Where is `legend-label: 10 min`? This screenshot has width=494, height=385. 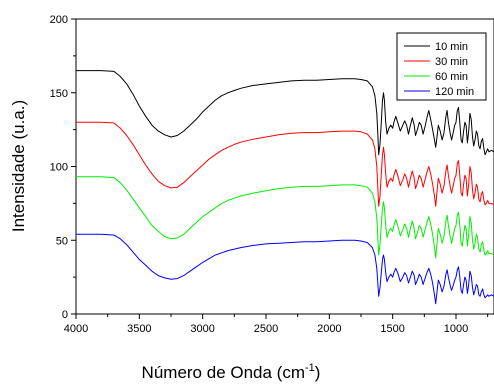 legend-label: 10 min is located at coordinates (451, 47).